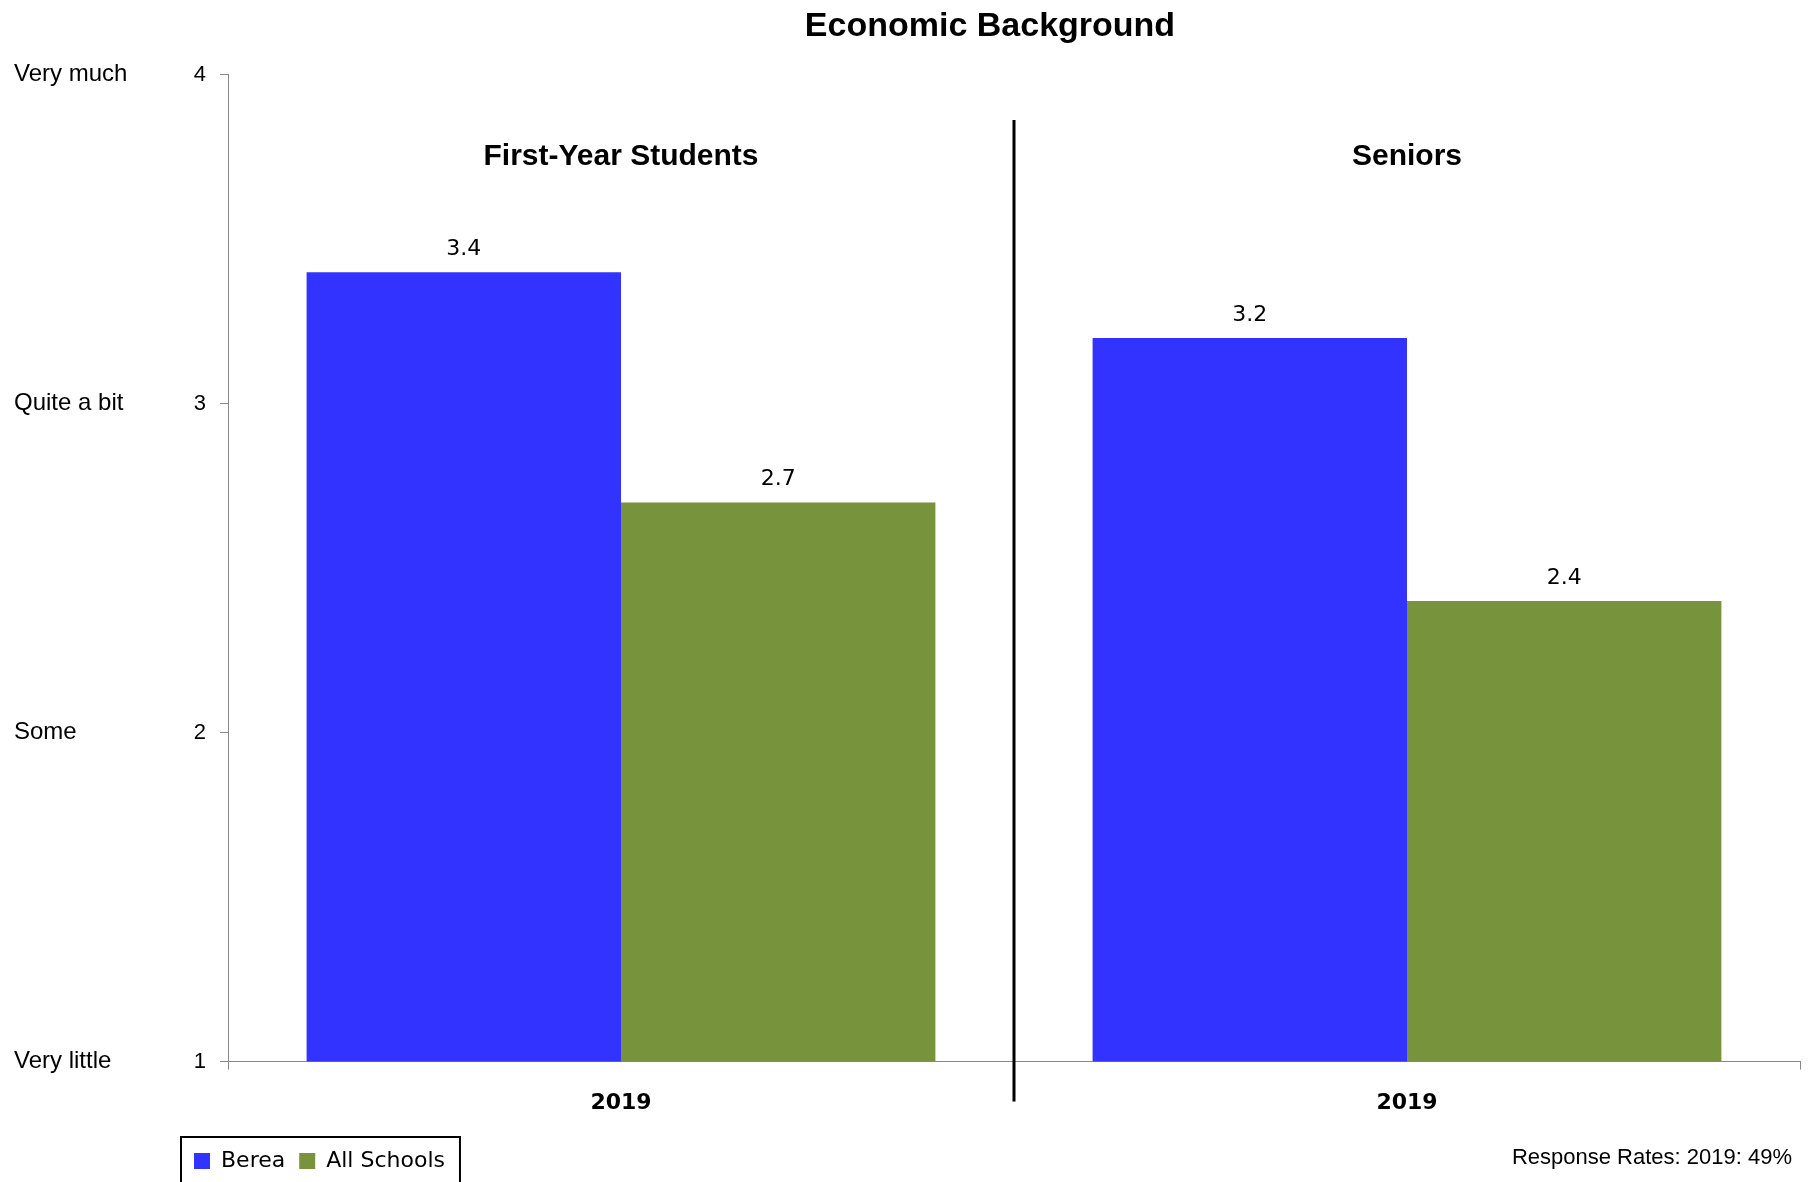 The height and width of the screenshot is (1182, 1814). Describe the element at coordinates (990, 23) in the screenshot. I see `chart-title: Economic Background` at that location.